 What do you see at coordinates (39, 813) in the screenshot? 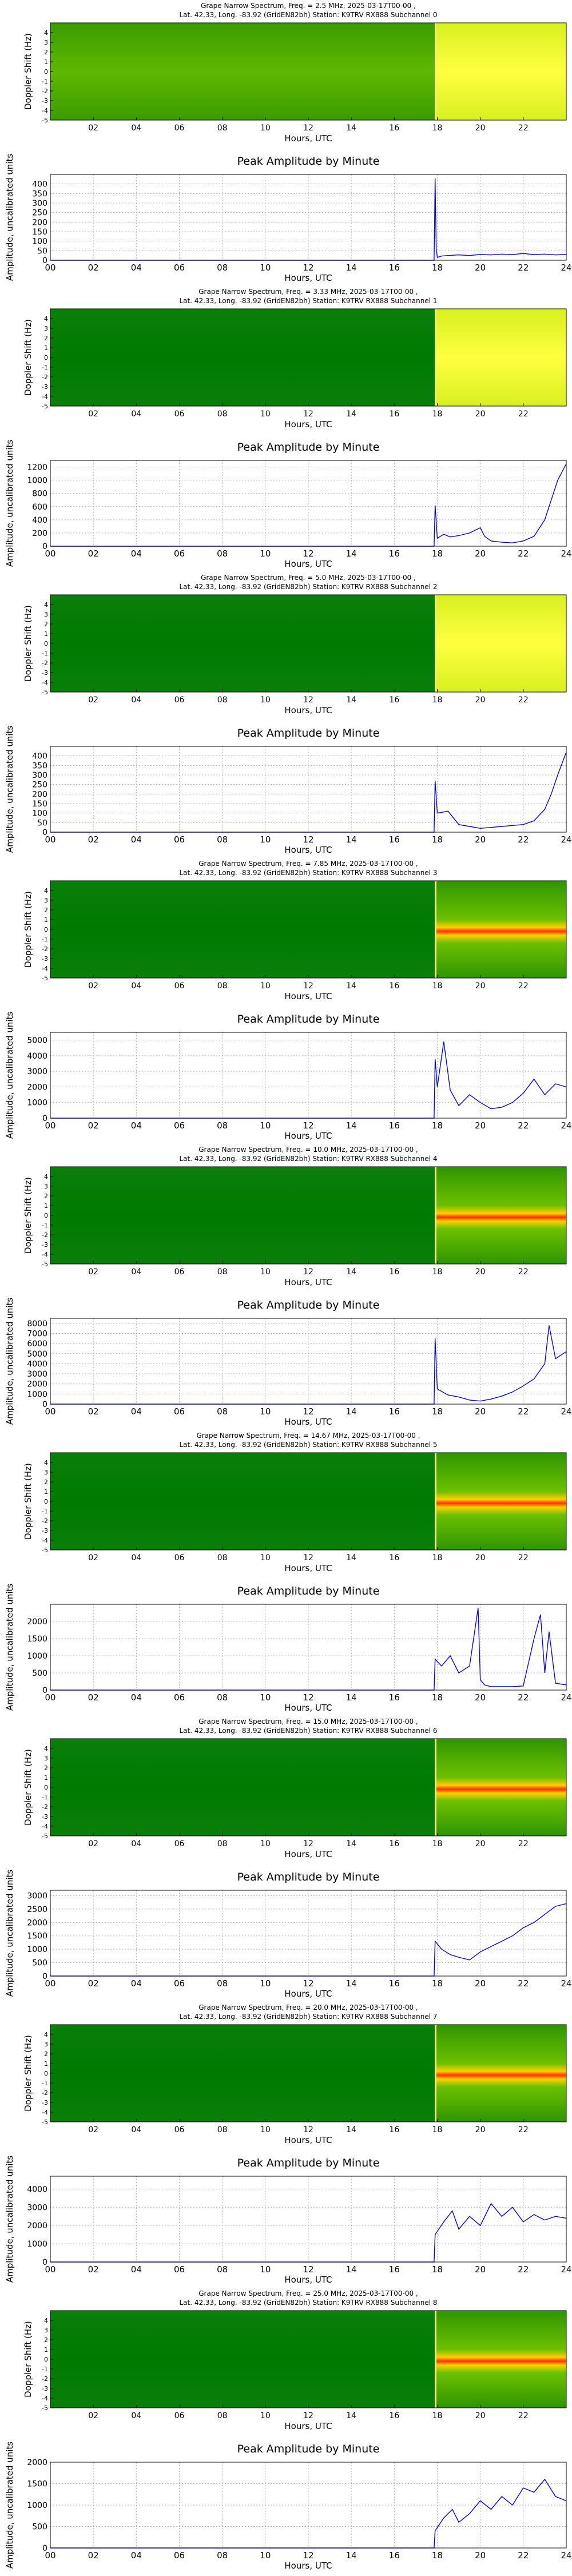
I see `y-tick-label: 100` at bounding box center [39, 813].